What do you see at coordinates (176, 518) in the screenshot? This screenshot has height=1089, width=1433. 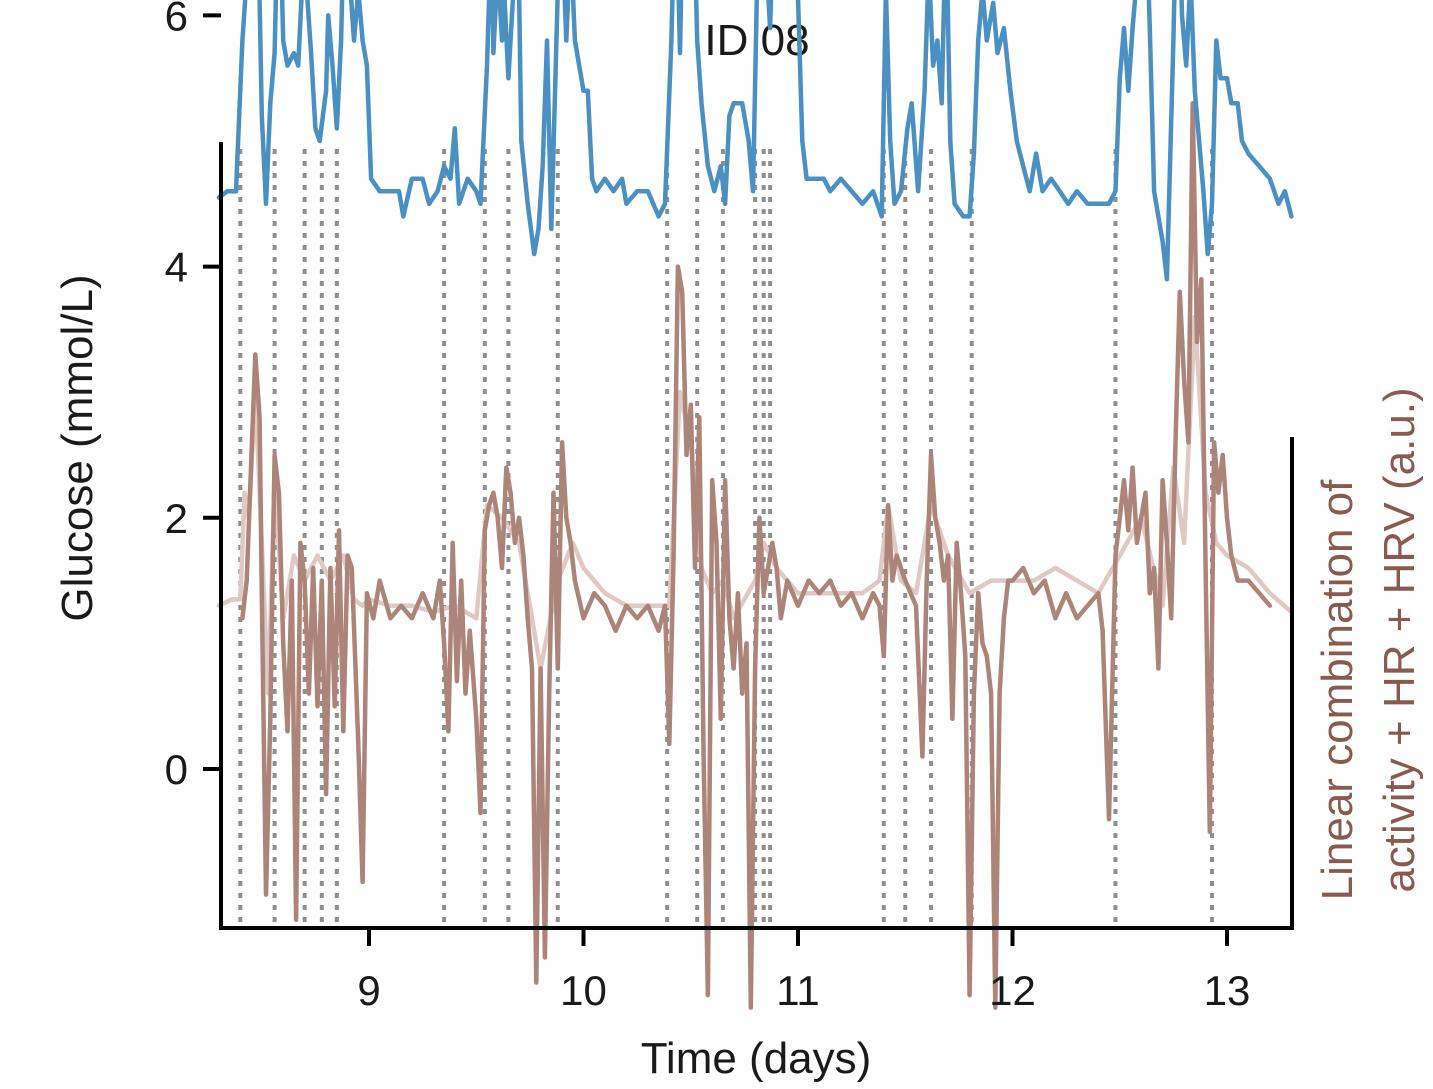 I see `y-tick-label: 2` at bounding box center [176, 518].